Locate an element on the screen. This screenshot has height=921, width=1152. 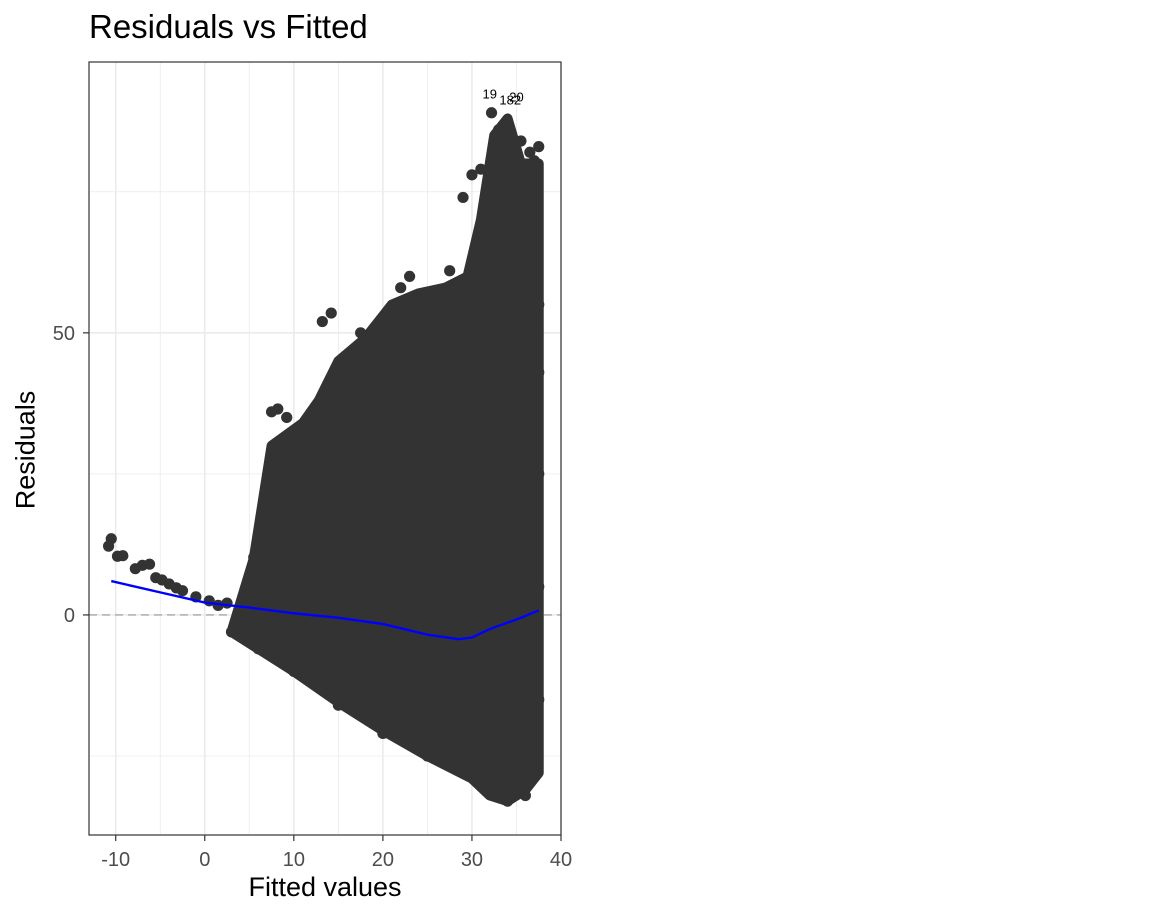
point-label: 182 is located at coordinates (510, 99).